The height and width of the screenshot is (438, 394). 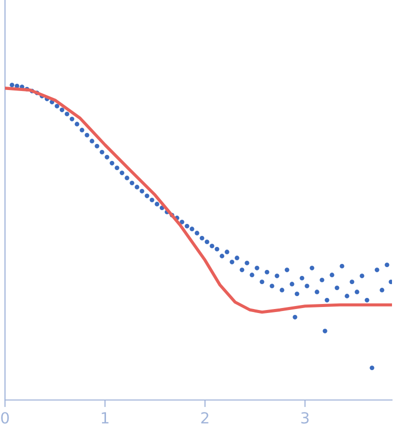 What do you see at coordinates (5, 418) in the screenshot?
I see `x-tick-label: 0` at bounding box center [5, 418].